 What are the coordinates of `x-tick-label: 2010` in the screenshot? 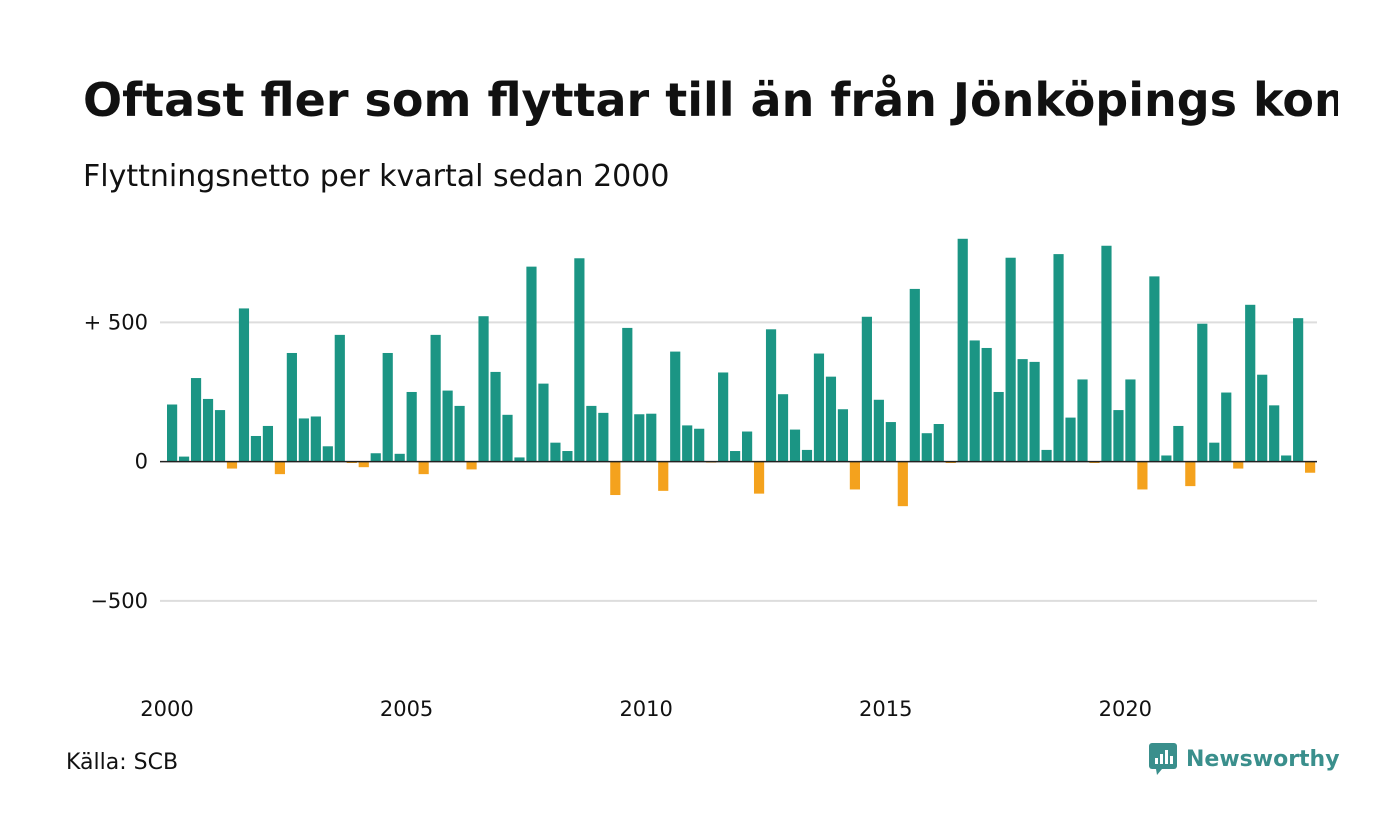 It's located at (645, 709).